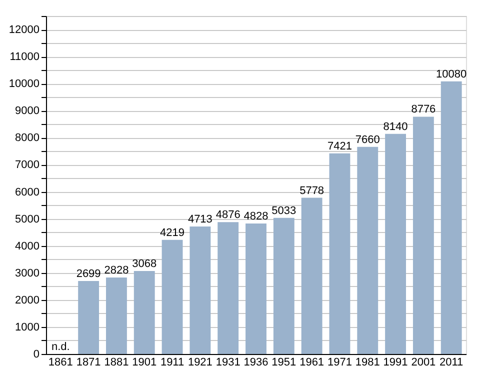 The height and width of the screenshot is (373, 488). What do you see at coordinates (451, 74) in the screenshot?
I see `data-label: 10080` at bounding box center [451, 74].